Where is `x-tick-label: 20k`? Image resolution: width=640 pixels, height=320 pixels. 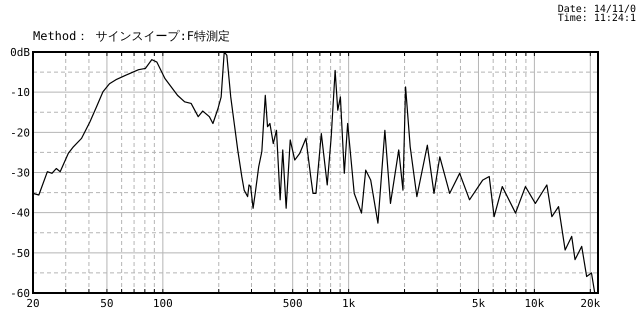 x-tick-label: 20k is located at coordinates (590, 303).